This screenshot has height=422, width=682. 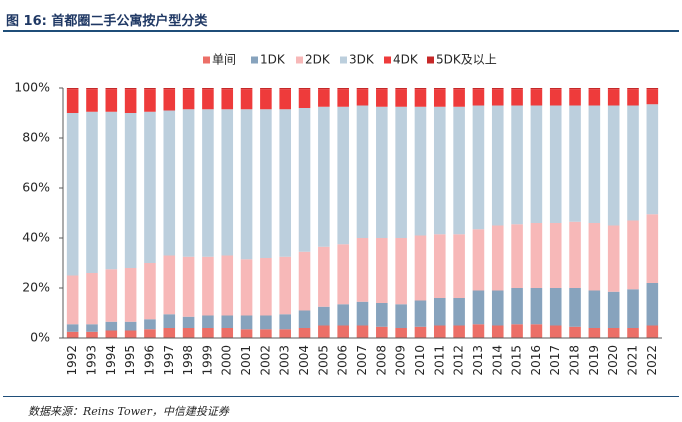 What do you see at coordinates (318, 60) in the screenshot?
I see `legend-label: 2DK` at bounding box center [318, 60].